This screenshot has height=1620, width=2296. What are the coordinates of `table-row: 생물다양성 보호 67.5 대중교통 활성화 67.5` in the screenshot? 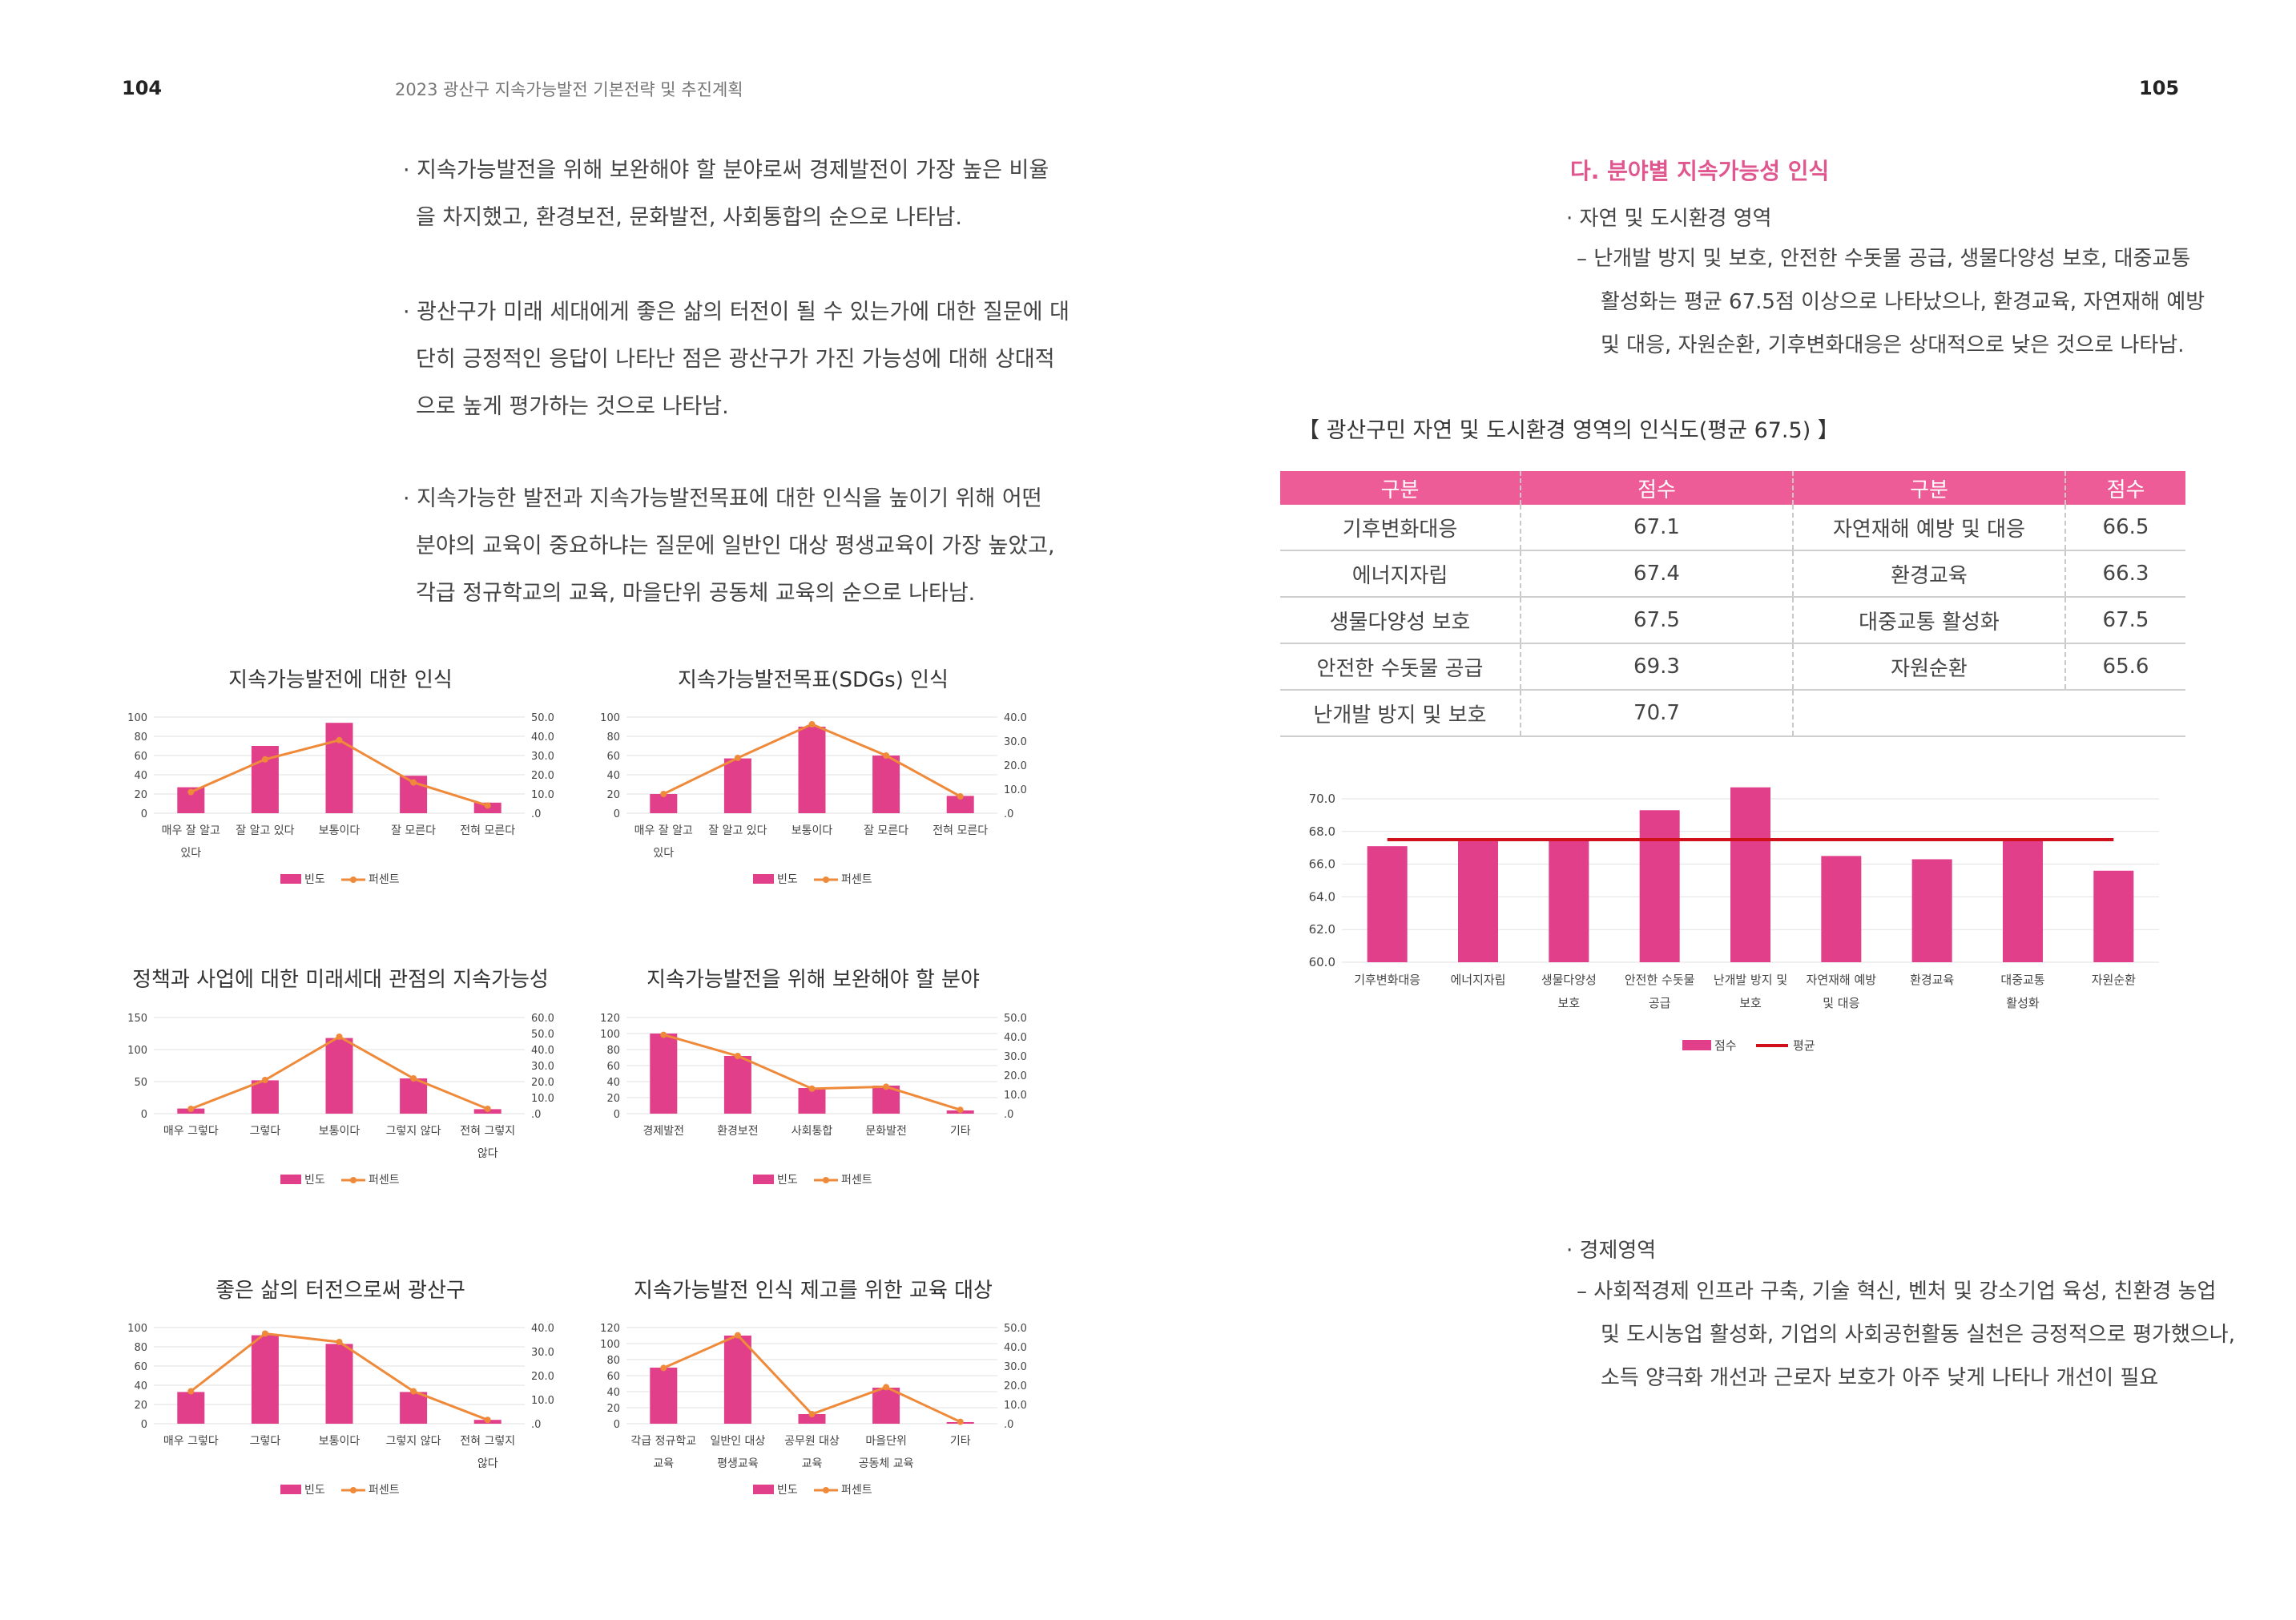 It's located at (1732, 620).